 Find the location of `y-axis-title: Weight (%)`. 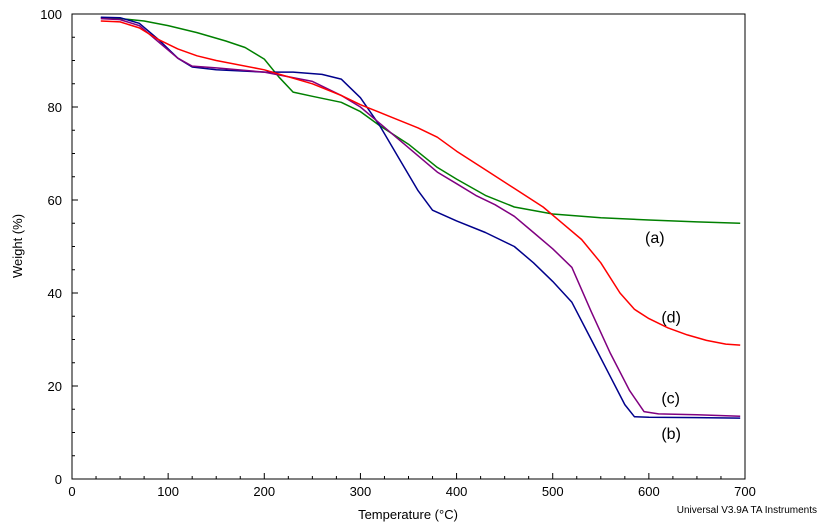

y-axis-title: Weight (%) is located at coordinates (17, 246).